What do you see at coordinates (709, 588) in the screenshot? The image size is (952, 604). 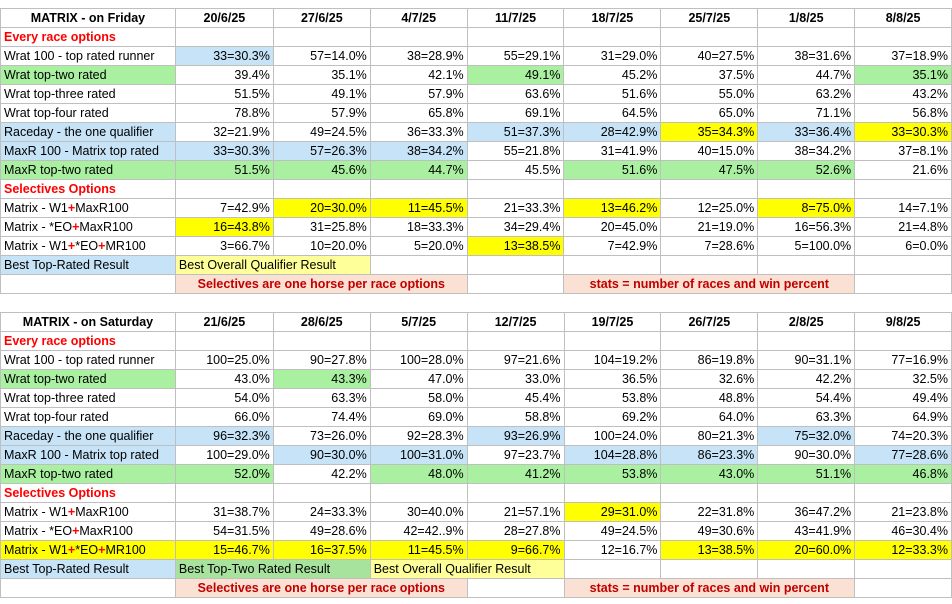 I see `note-stats: stats = number of races and win percent` at bounding box center [709, 588].